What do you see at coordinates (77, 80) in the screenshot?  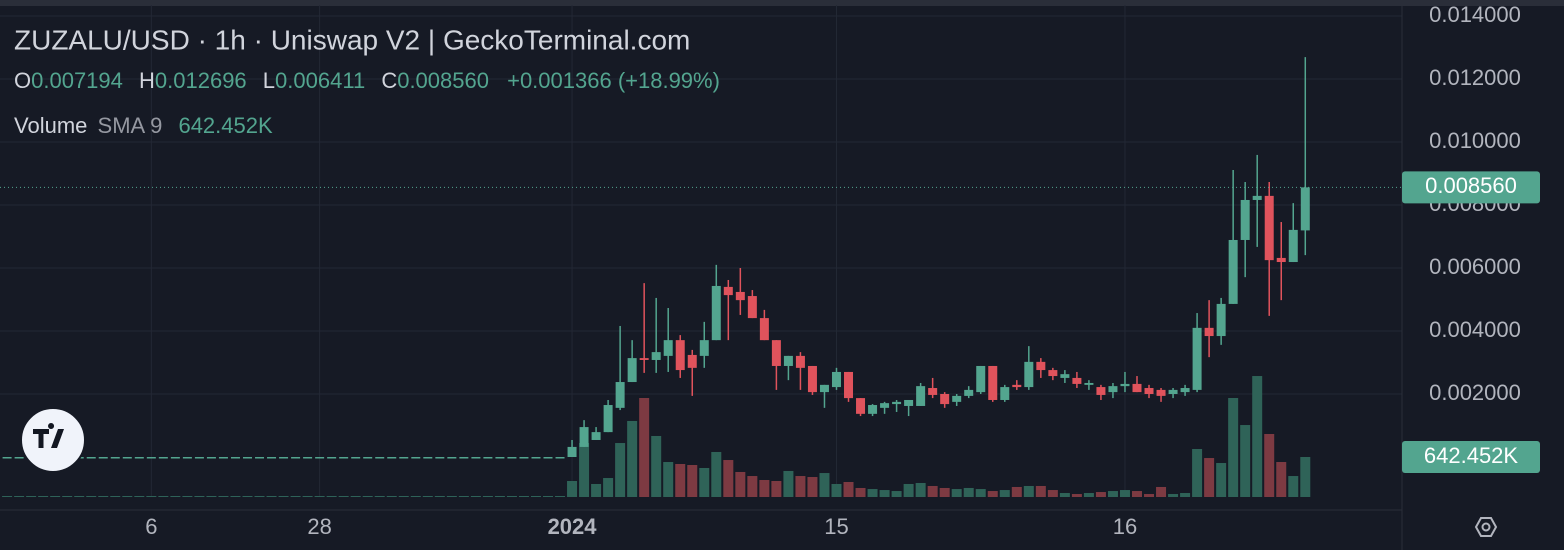 I see `ohlc-value: 0.007194` at bounding box center [77, 80].